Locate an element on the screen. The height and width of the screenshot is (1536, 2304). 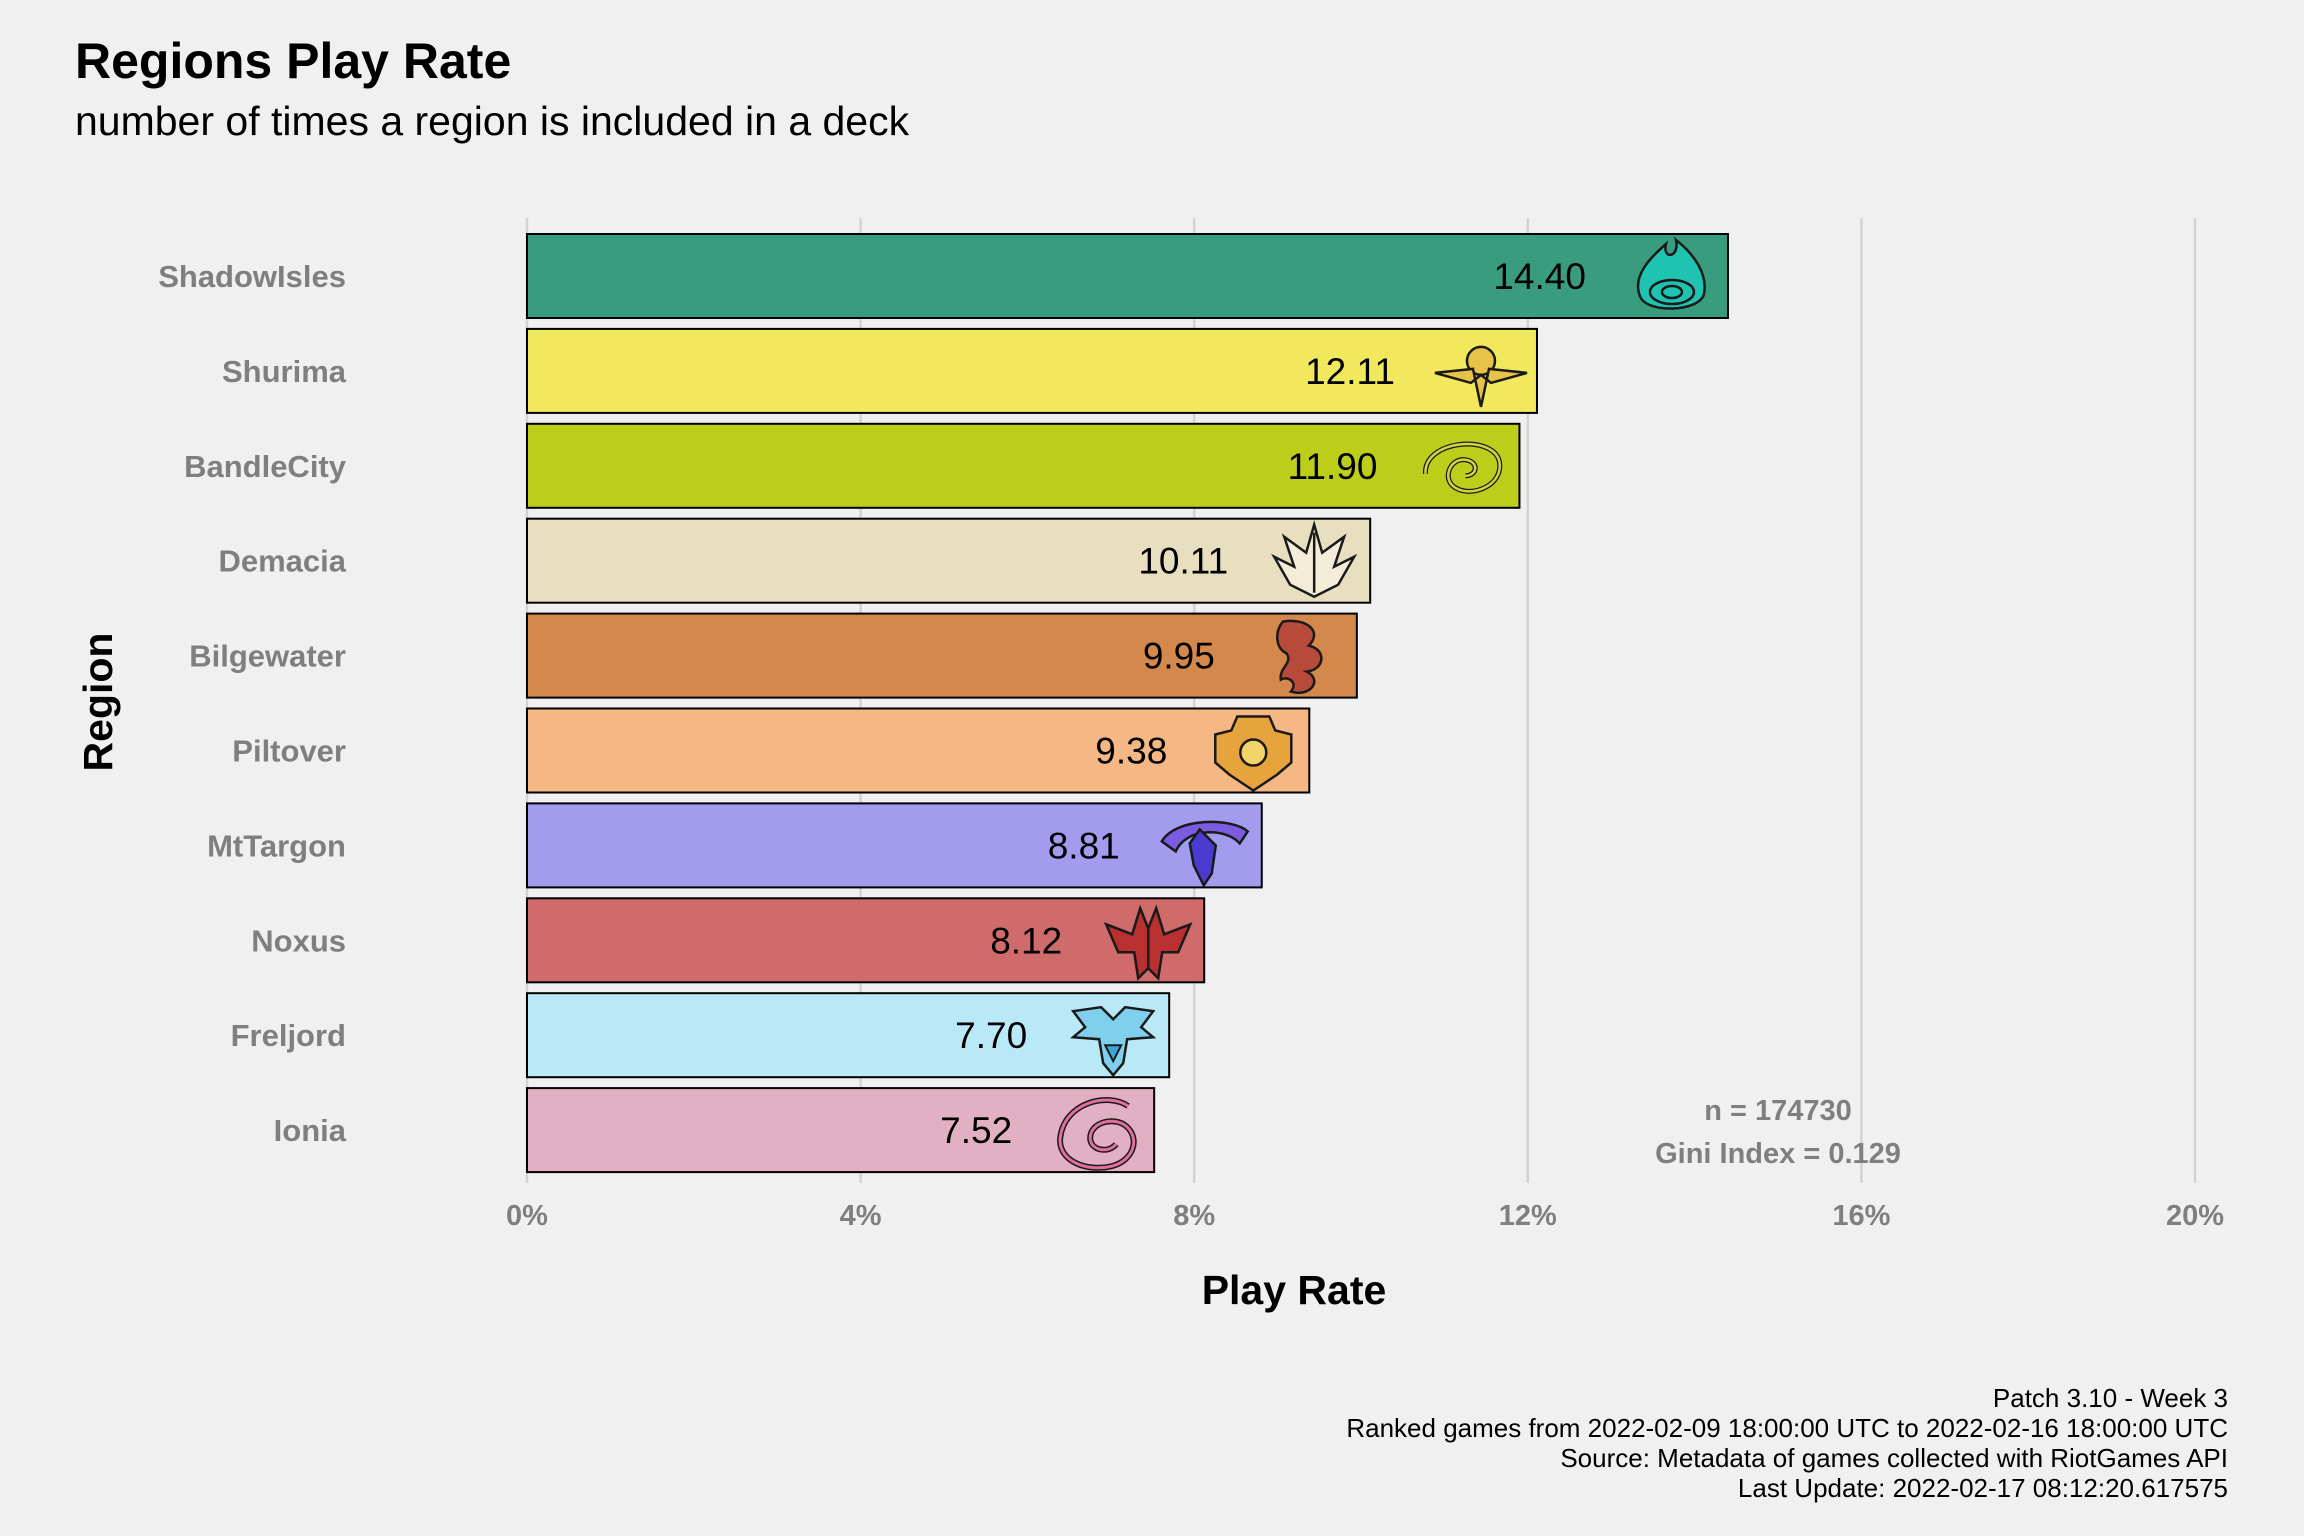
y-tick-label: Ionia is located at coordinates (310, 1130).